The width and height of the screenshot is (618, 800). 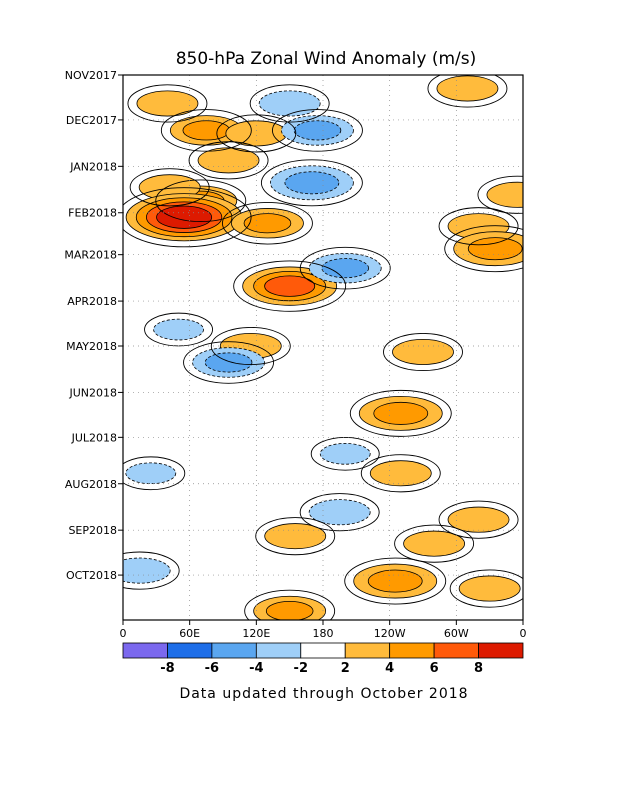 What do you see at coordinates (92, 213) in the screenshot?
I see `y-tick-label: FEB2018` at bounding box center [92, 213].